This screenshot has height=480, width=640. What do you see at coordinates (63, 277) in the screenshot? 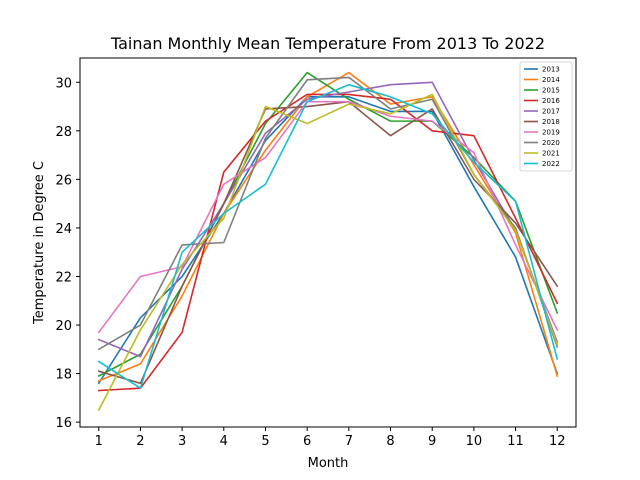
I see `y-tick-label: 22` at bounding box center [63, 277].